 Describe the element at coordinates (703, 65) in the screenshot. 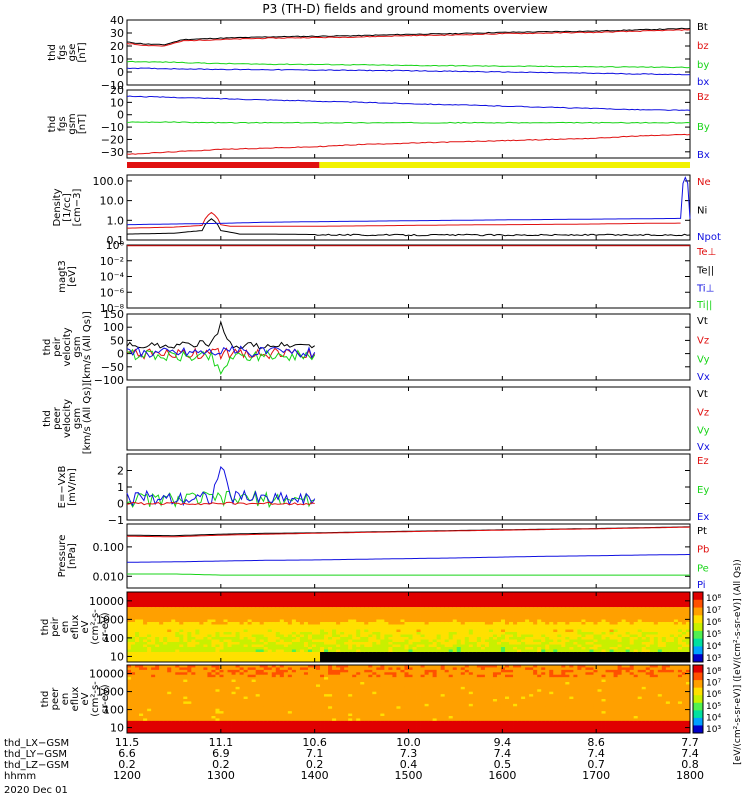

I see `legend-by: by` at that location.